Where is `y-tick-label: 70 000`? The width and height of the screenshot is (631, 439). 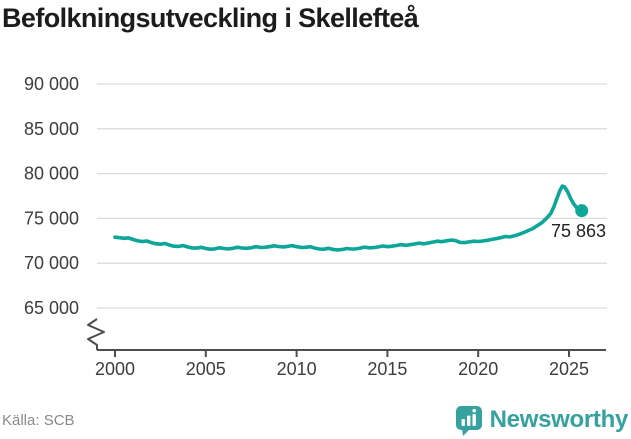 y-tick-label: 70 000 is located at coordinates (51, 263).